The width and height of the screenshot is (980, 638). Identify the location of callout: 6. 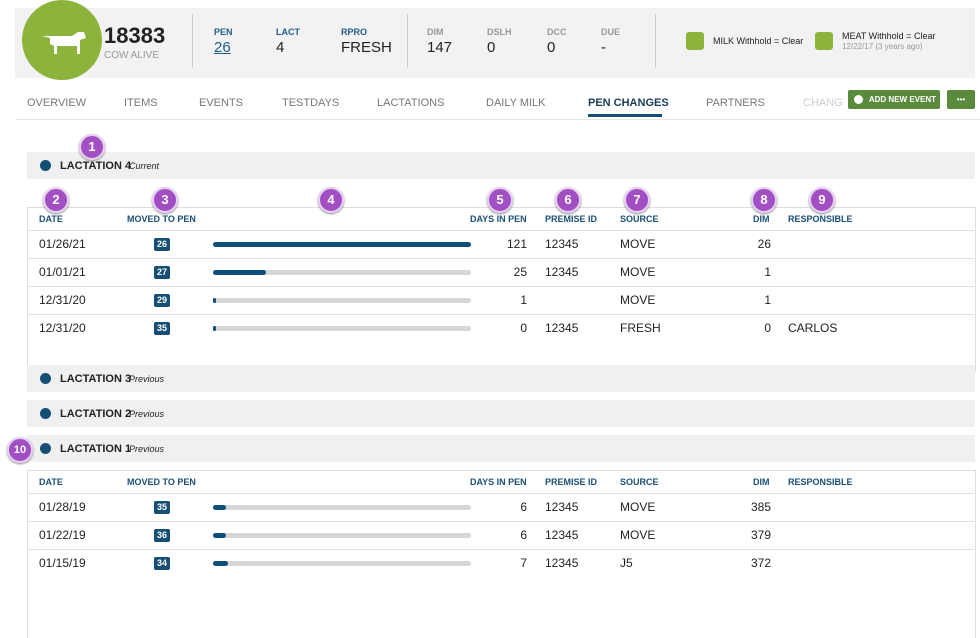
(568, 200).